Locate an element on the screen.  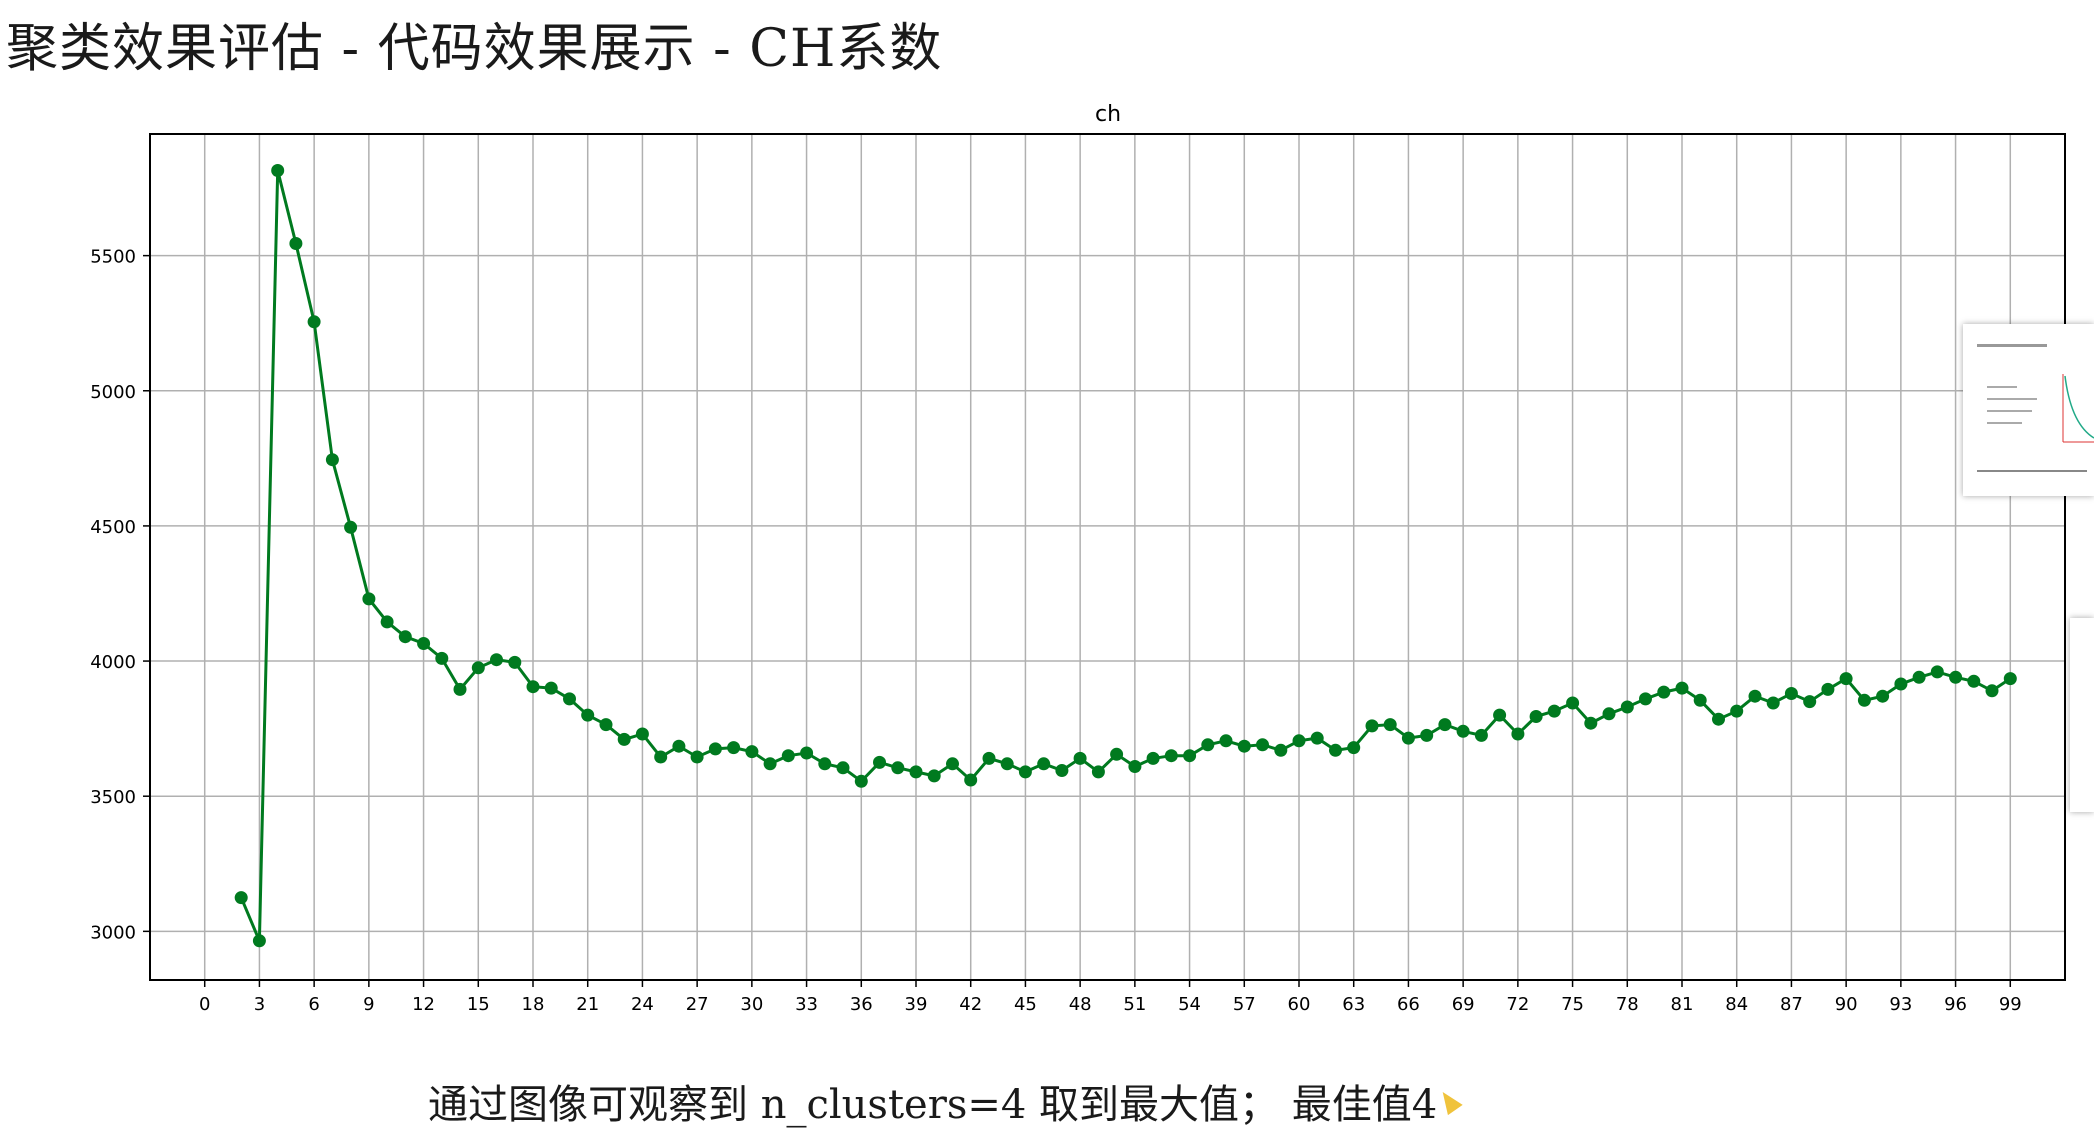
x-tick-label: 12 is located at coordinates (423, 1004).